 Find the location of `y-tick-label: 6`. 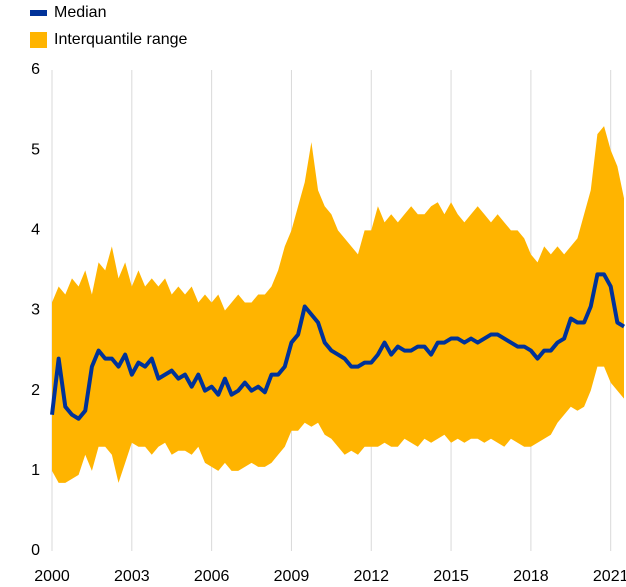

y-tick-label: 6 is located at coordinates (35, 69).